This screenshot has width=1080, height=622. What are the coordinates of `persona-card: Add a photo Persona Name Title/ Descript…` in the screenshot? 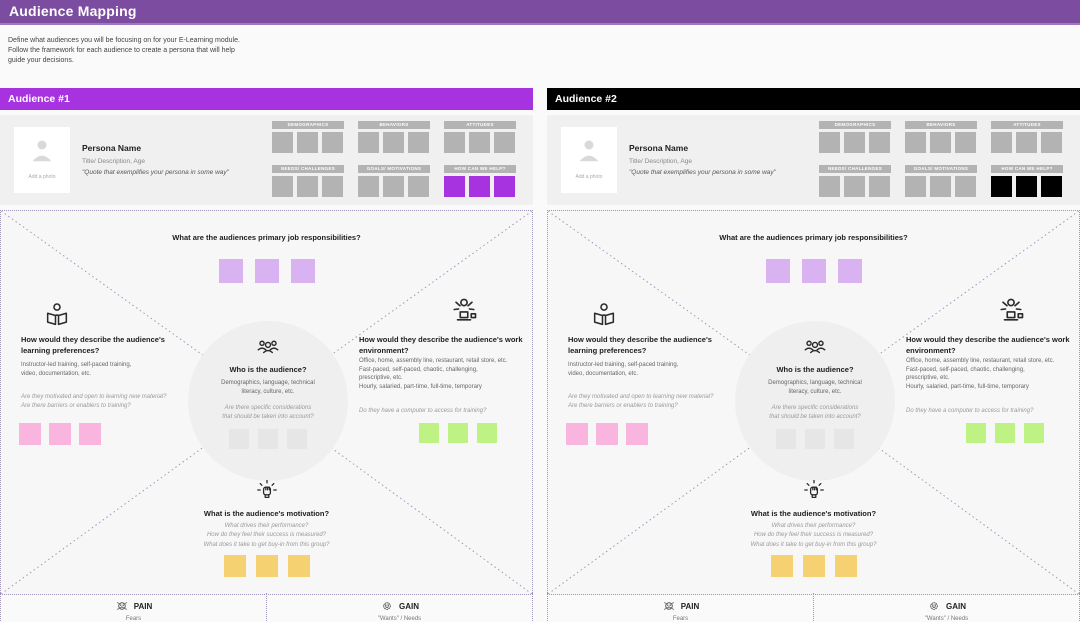 It's located at (266, 160).